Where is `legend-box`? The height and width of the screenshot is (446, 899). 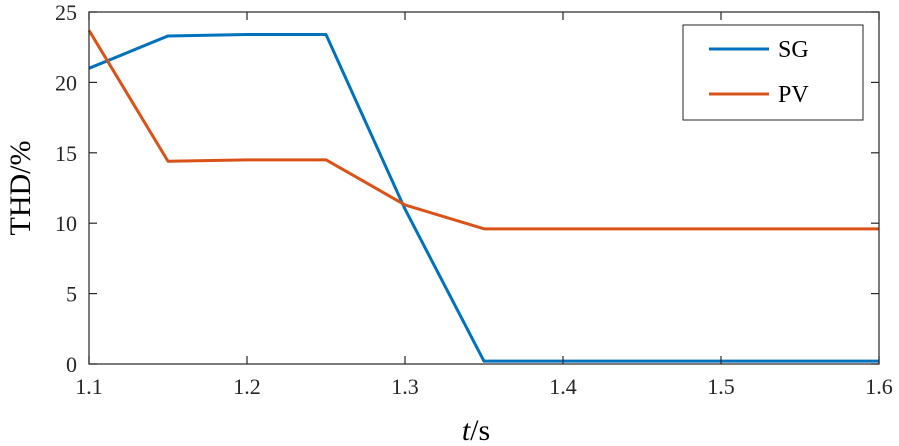
legend-box is located at coordinates (773, 72).